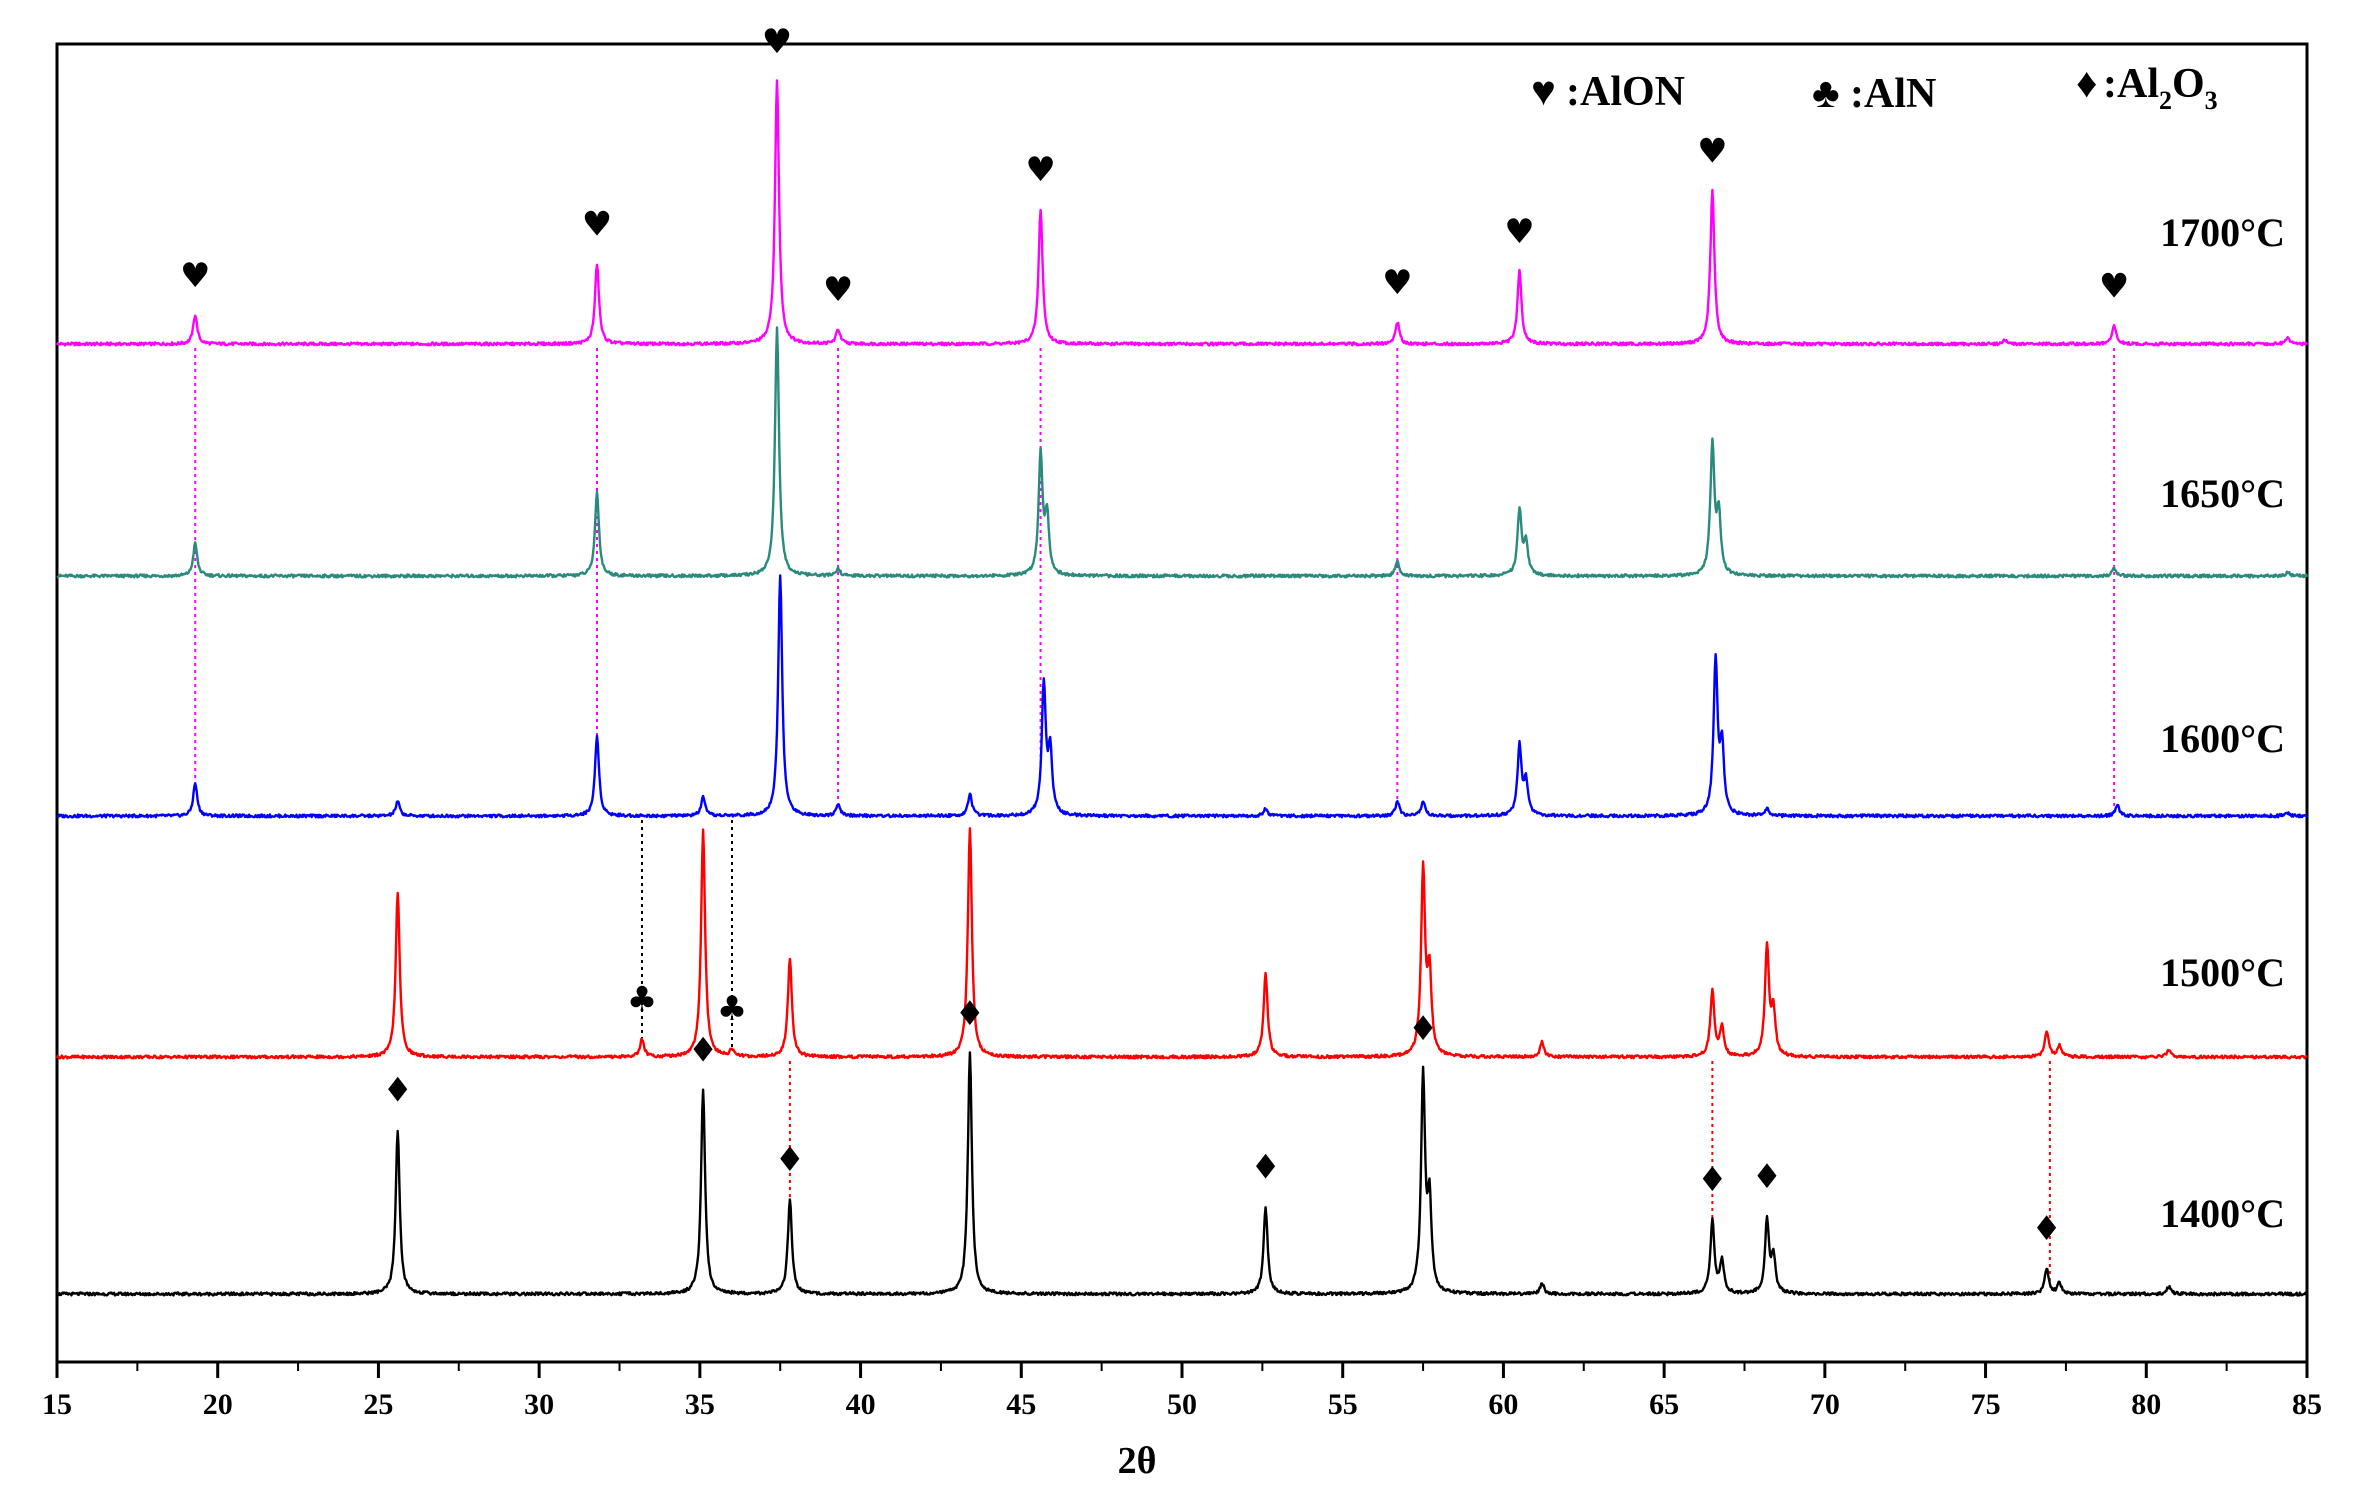 This screenshot has height=1510, width=2362. I want to click on diamond-icon: ♦, so click(2086, 84).